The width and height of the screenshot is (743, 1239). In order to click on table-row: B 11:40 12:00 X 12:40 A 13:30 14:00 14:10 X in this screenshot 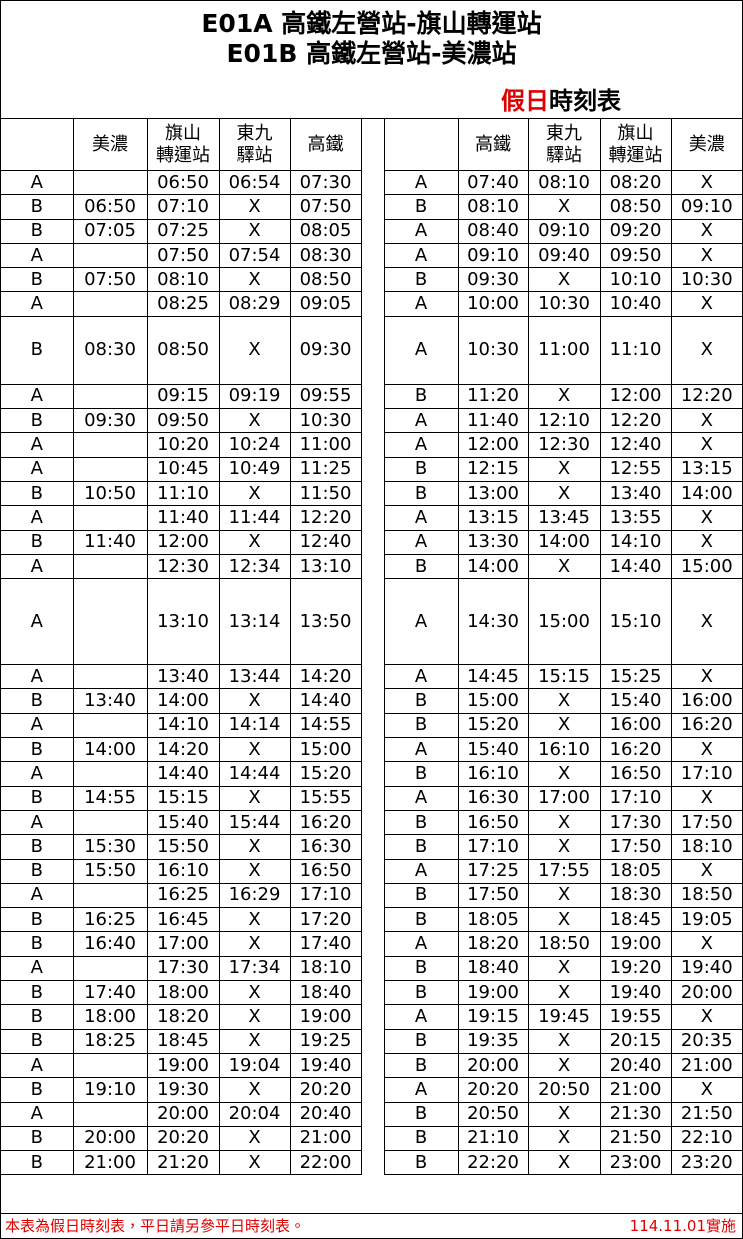, I will do `click(371, 542)`.